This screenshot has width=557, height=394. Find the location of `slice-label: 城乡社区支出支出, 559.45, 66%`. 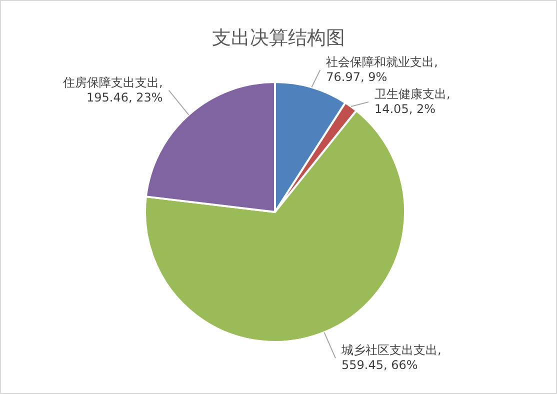

slice-label: 城乡社区支出支出, 559.45, 66% is located at coordinates (391, 357).